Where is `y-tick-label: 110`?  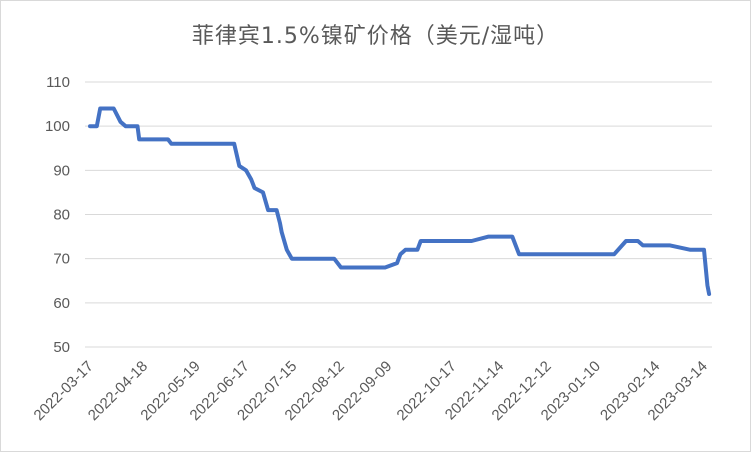 y-tick-label: 110 is located at coordinates (58, 82).